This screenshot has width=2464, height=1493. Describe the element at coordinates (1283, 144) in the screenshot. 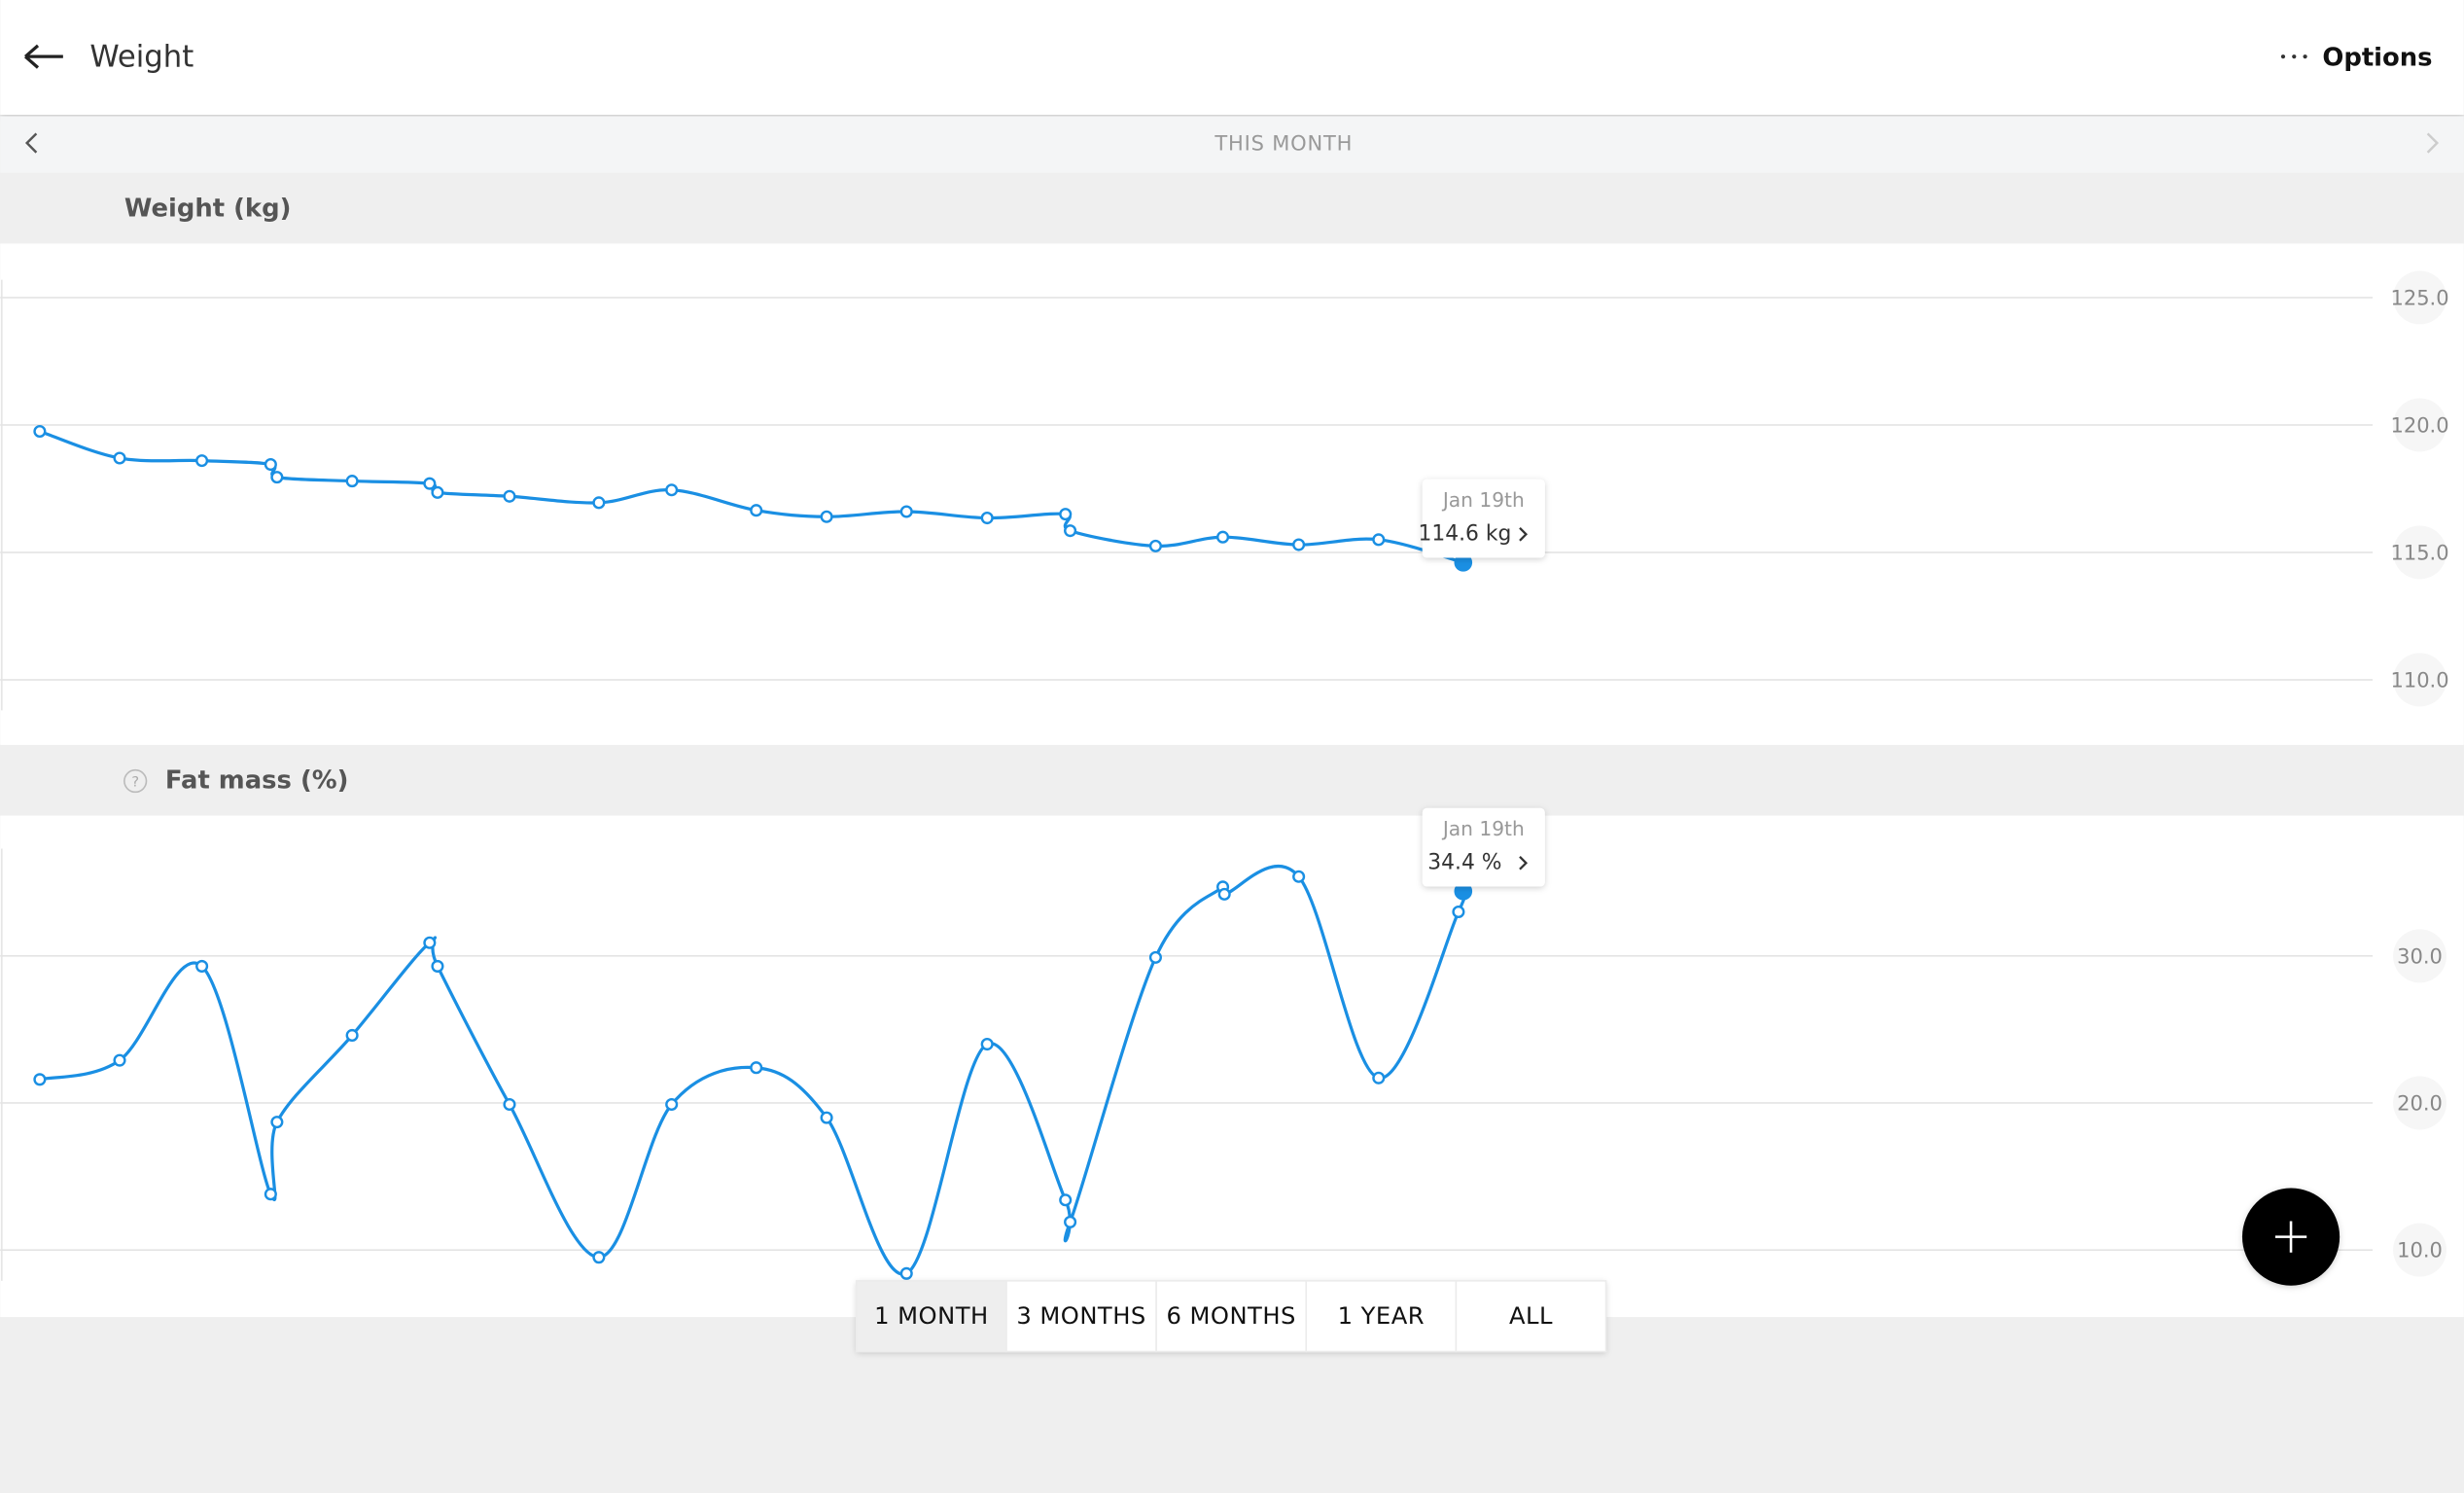

I see `period-label: THIS MONTH` at that location.